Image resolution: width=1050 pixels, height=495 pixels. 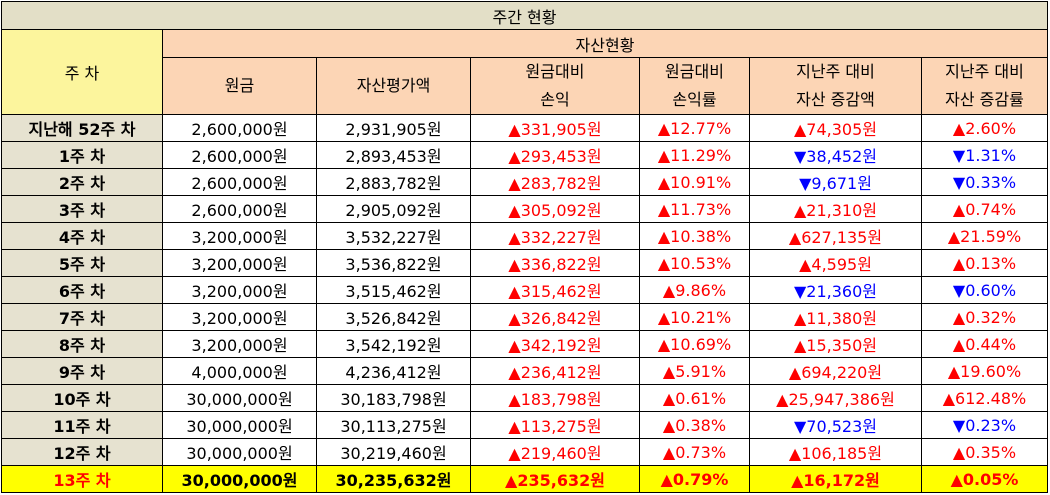 What do you see at coordinates (984, 425) in the screenshot?
I see `wow-rate-cell: ▼0.23%` at bounding box center [984, 425].